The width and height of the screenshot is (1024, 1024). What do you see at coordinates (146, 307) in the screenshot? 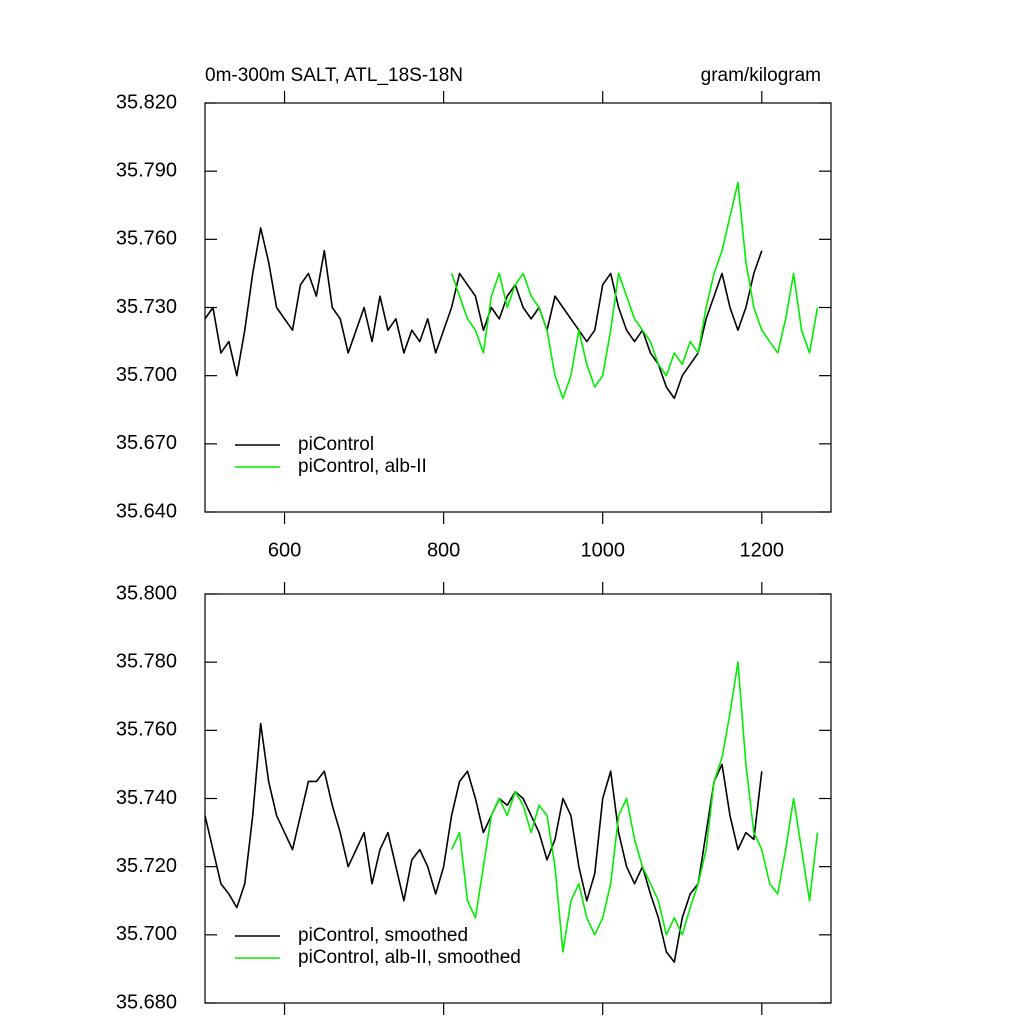
I see `y-tick-label: 35.730` at bounding box center [146, 307].